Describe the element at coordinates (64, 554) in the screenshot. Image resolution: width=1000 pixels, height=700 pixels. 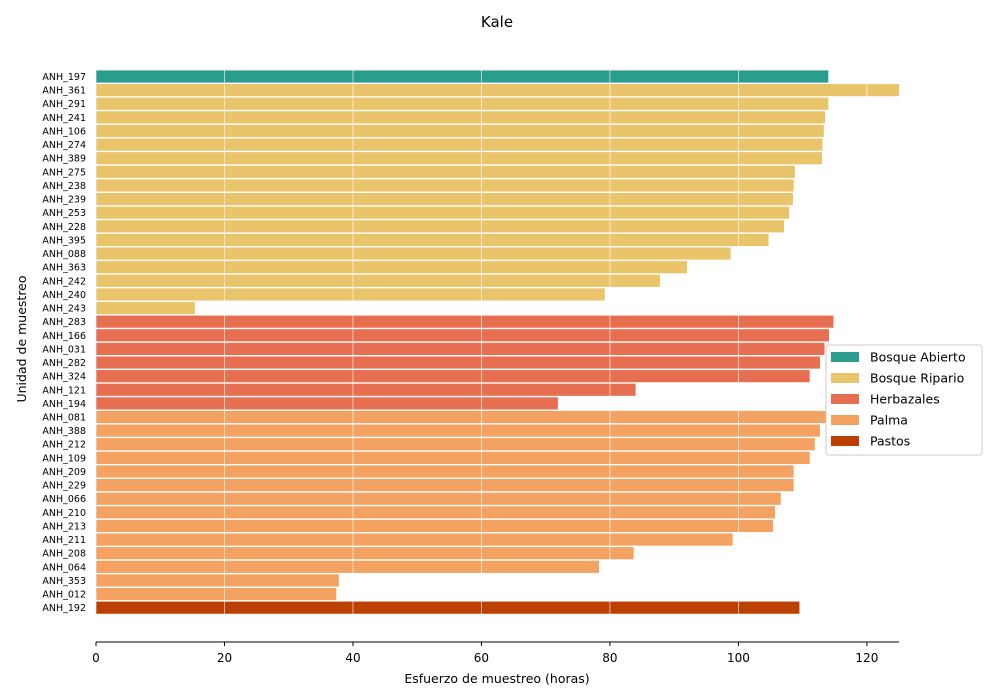
I see `category-label: ANH_208` at that location.